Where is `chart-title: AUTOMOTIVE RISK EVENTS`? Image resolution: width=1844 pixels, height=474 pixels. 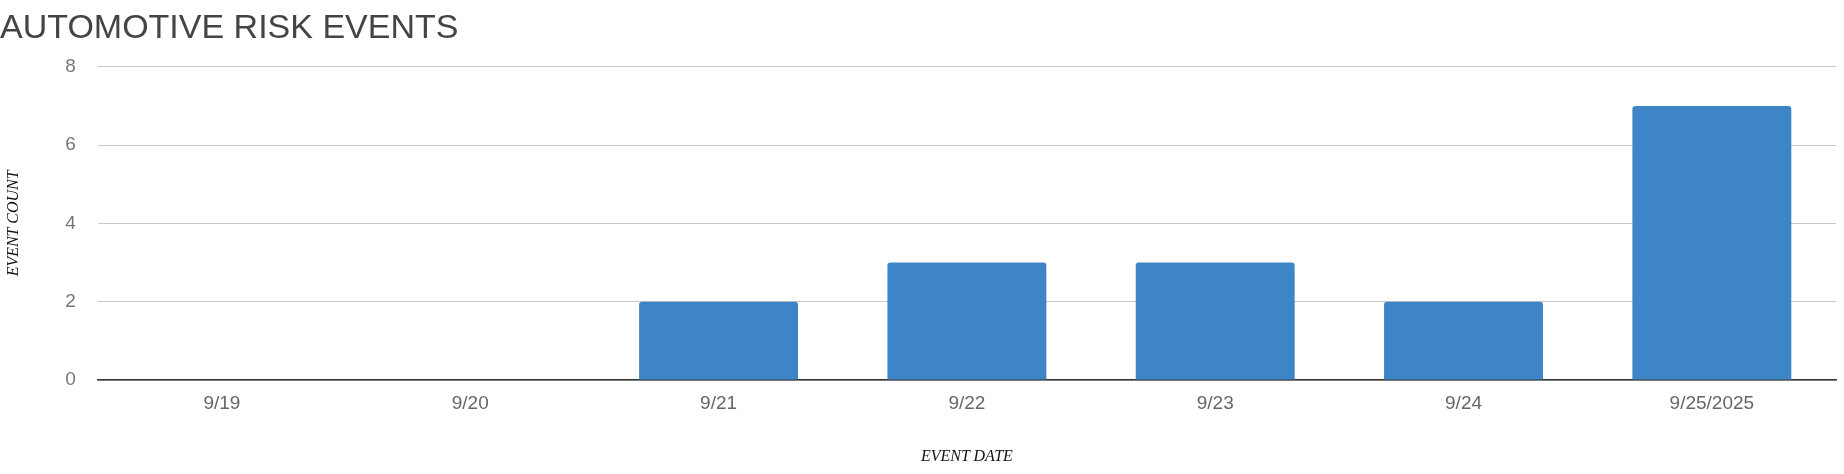
chart-title: AUTOMOTIVE RISK EVENTS is located at coordinates (229, 25).